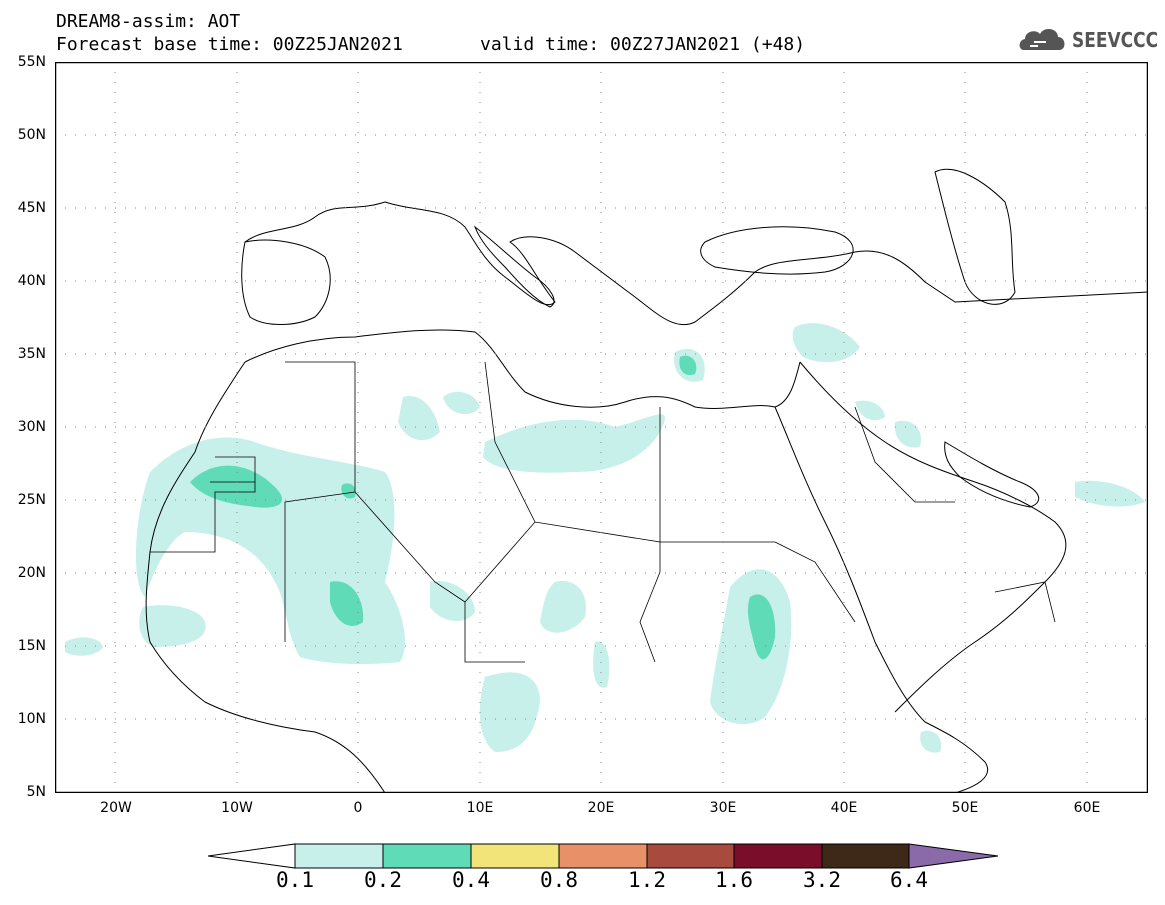 The height and width of the screenshot is (905, 1165). What do you see at coordinates (975, 236) in the screenshot?
I see `coast-caspian` at bounding box center [975, 236].